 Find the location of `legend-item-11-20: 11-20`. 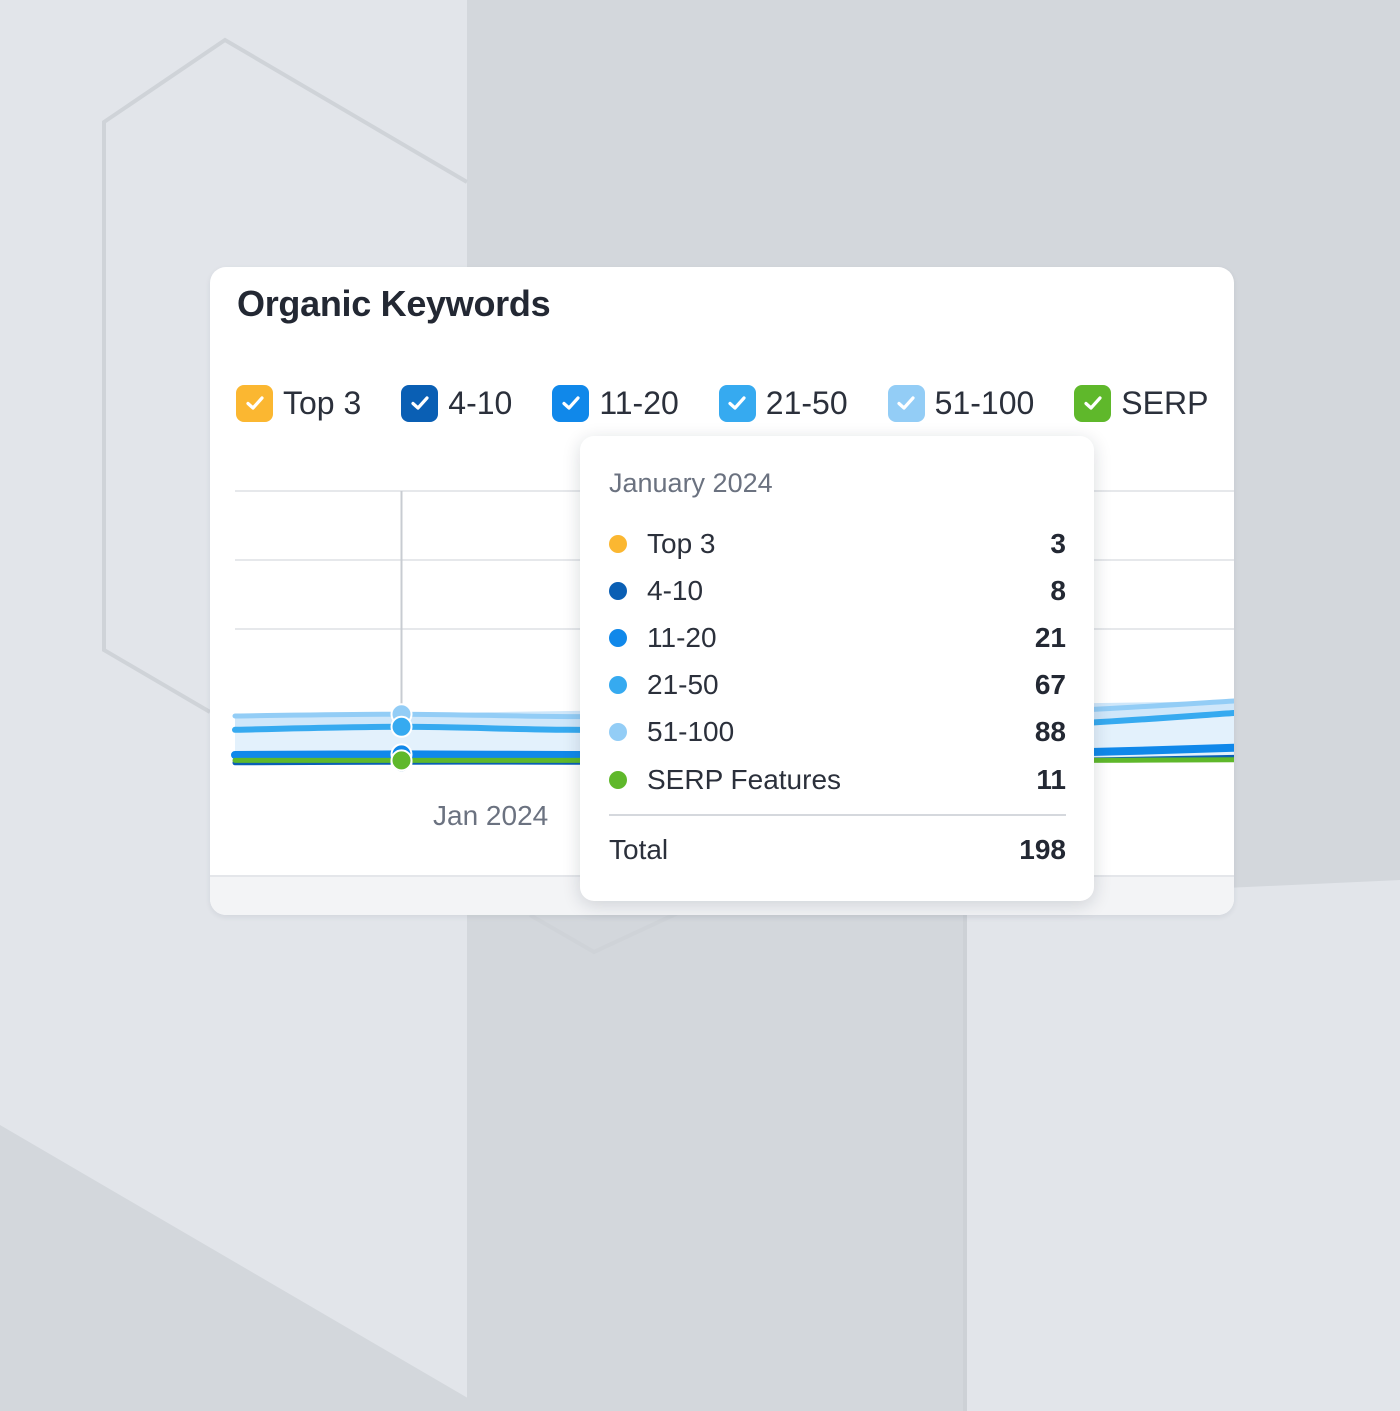

legend-item-11-20: 11-20 is located at coordinates (615, 403).